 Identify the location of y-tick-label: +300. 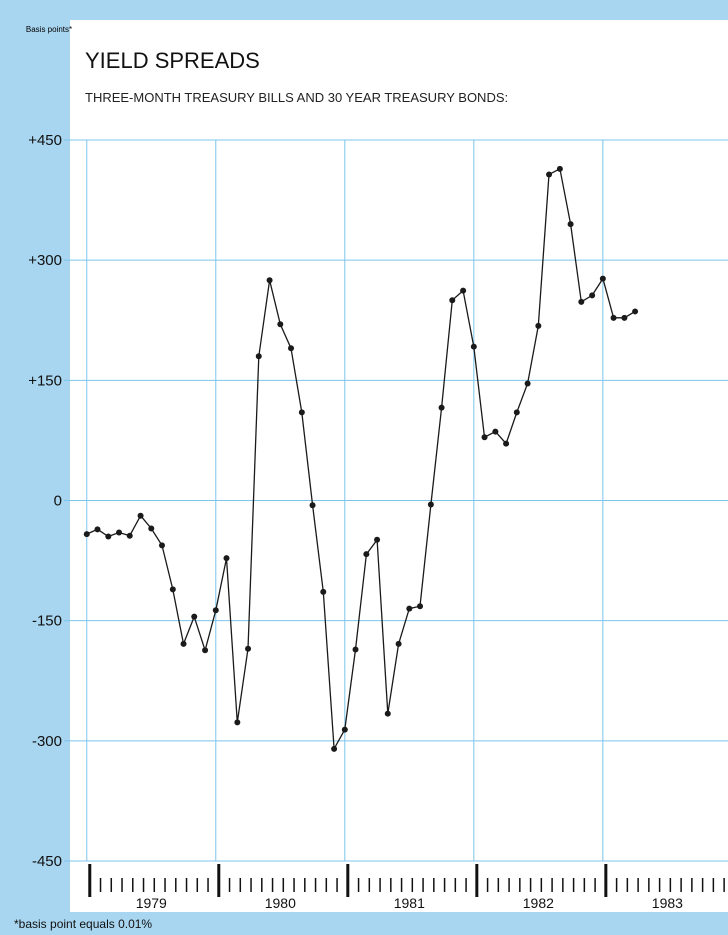
(45, 260).